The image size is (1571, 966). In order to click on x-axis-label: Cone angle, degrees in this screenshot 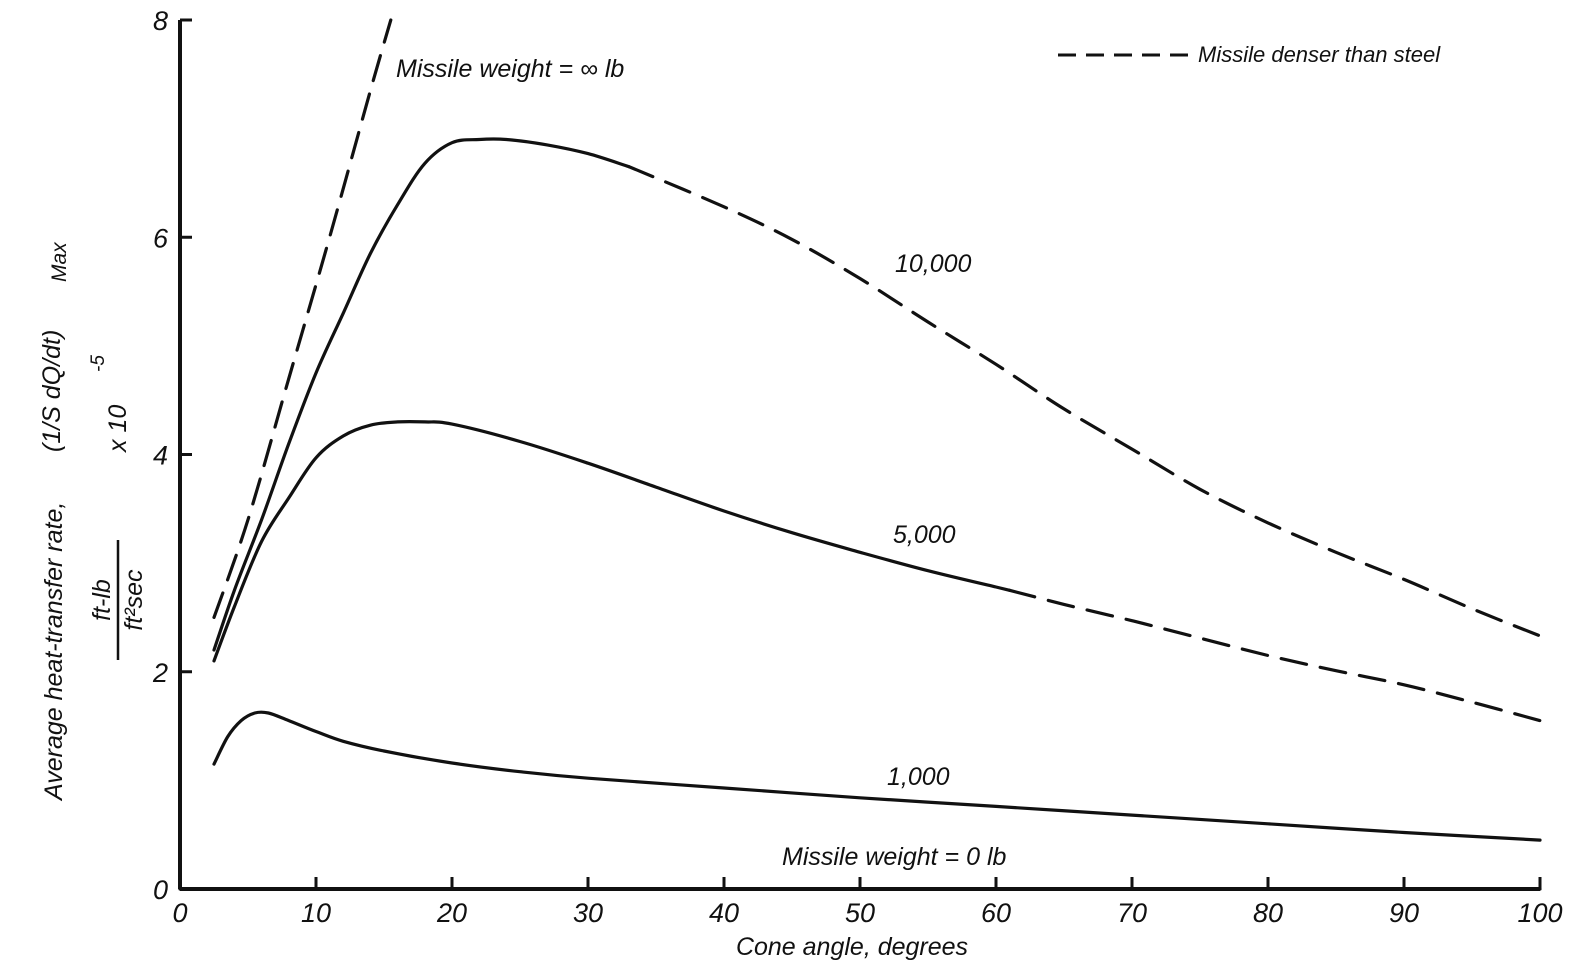, I will do `click(852, 947)`.